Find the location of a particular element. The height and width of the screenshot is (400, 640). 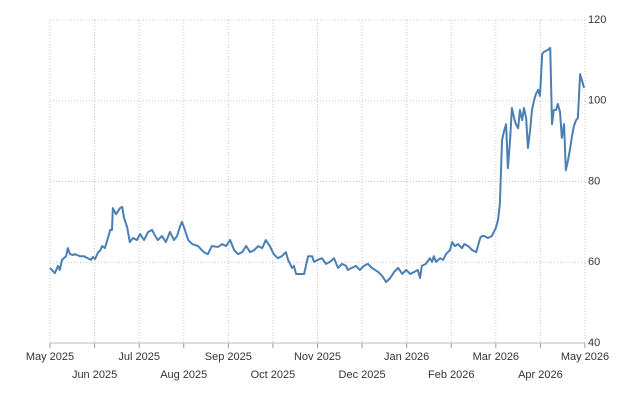

x-tick-label: Sep 2025 is located at coordinates (228, 357).